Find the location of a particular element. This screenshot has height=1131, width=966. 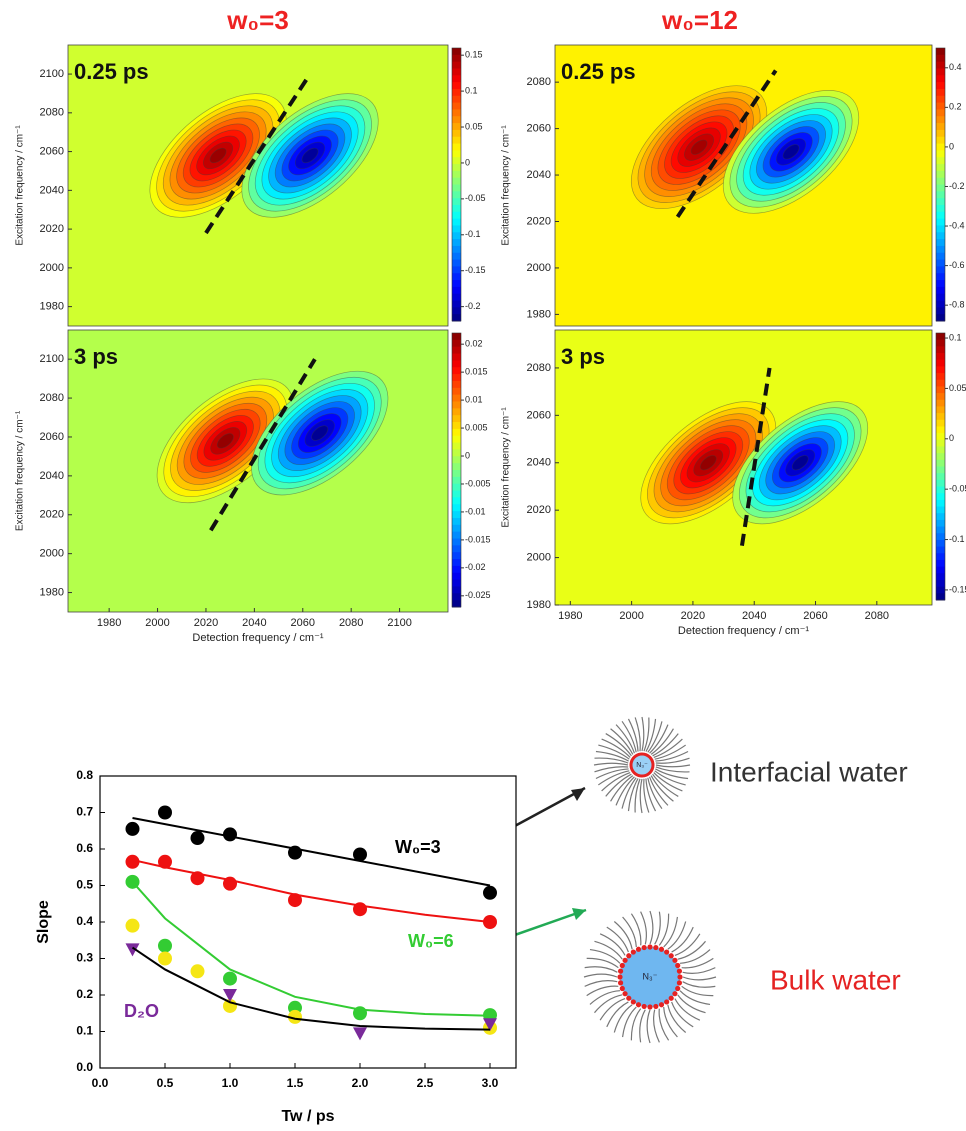

y-axis-label: Excitation frequency / cm⁻¹ is located at coordinates (20, 185).